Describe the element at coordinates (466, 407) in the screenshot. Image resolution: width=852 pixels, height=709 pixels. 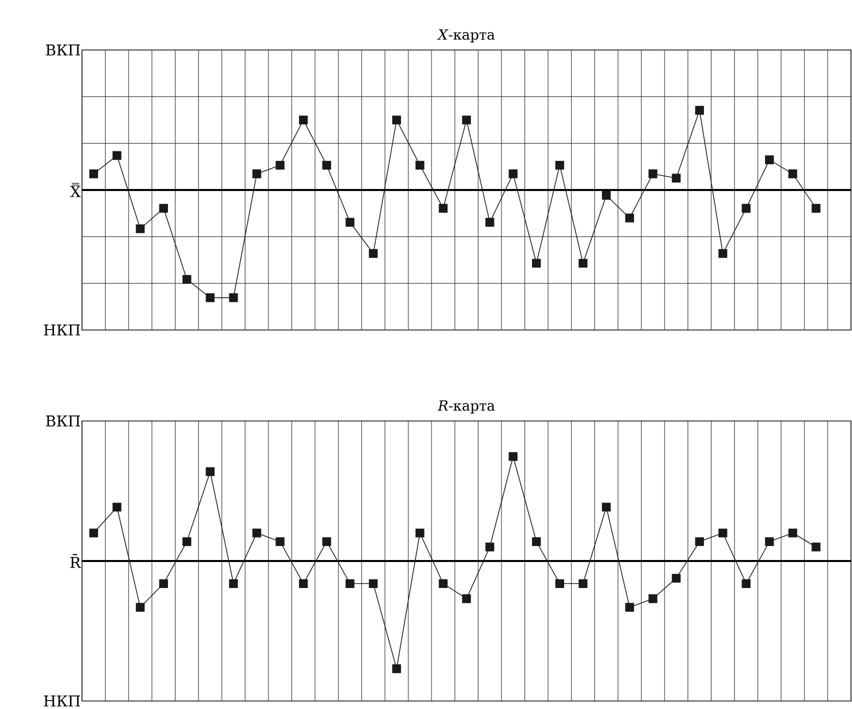
I see `chart-title: R-карта` at that location.